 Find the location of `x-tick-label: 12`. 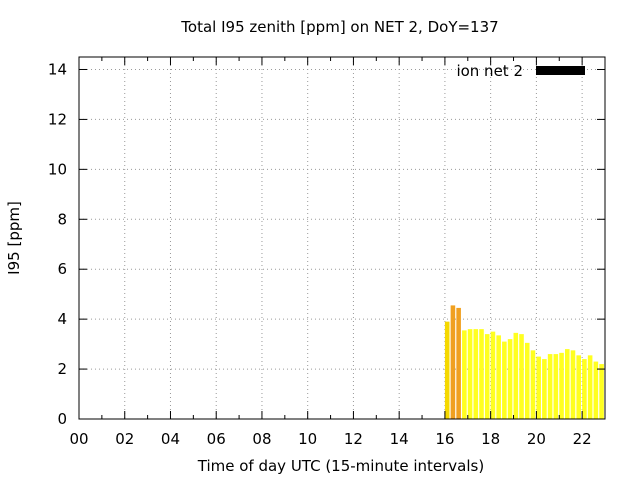

x-tick-label: 12 is located at coordinates (353, 439).